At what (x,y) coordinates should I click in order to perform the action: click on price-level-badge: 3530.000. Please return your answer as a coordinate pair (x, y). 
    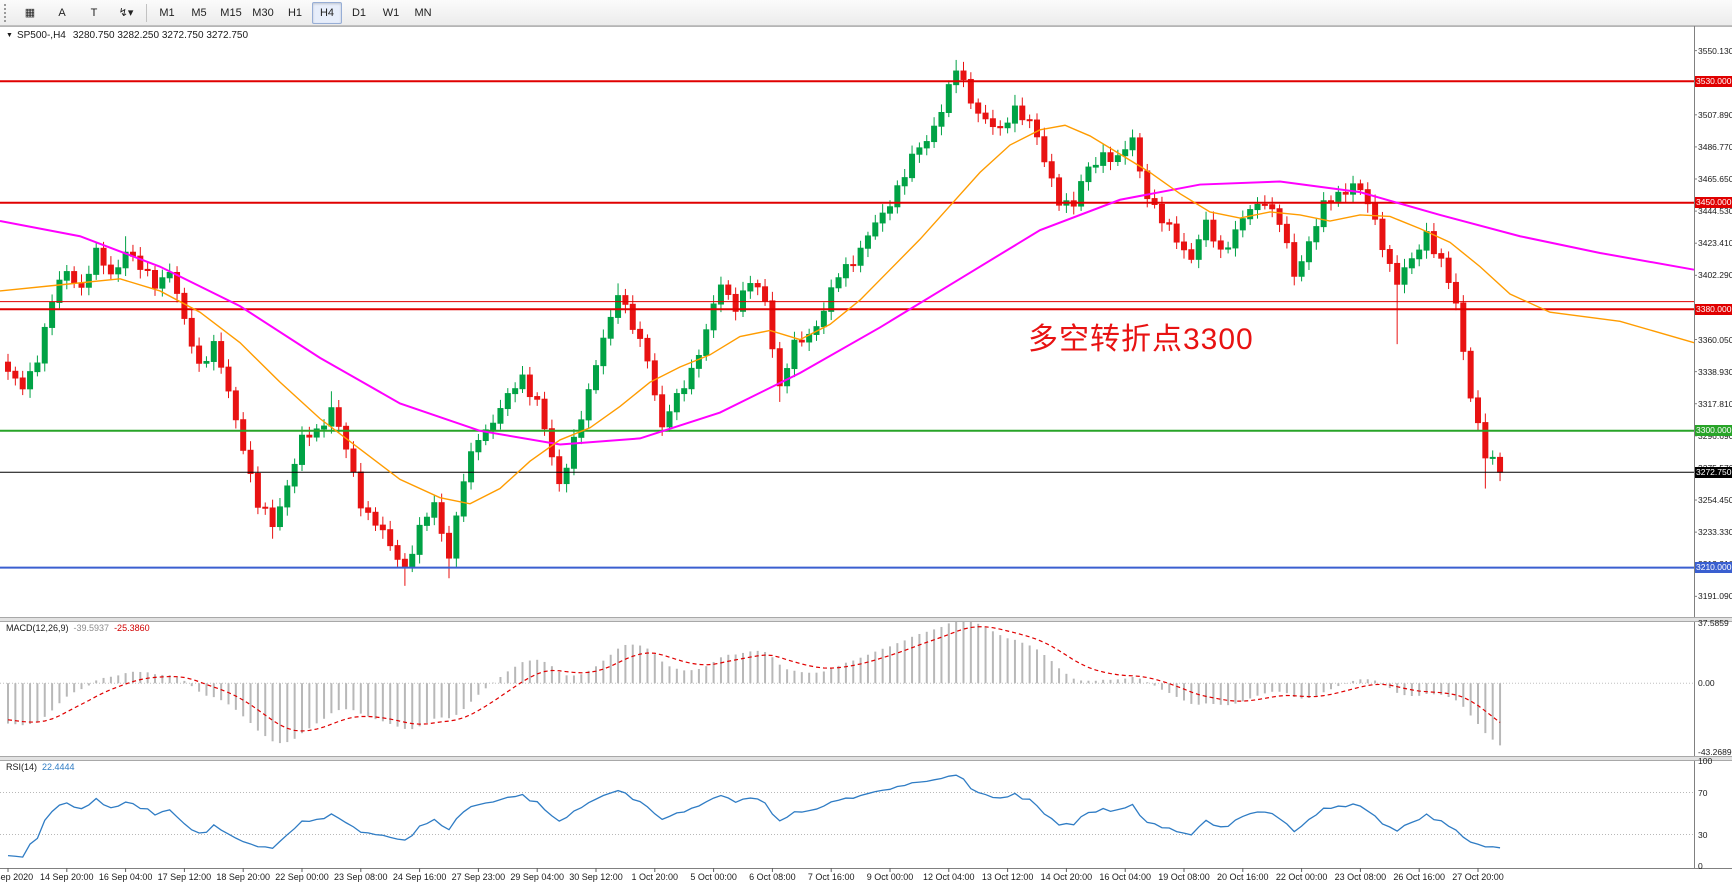
    Looking at the image, I should click on (1713, 81).